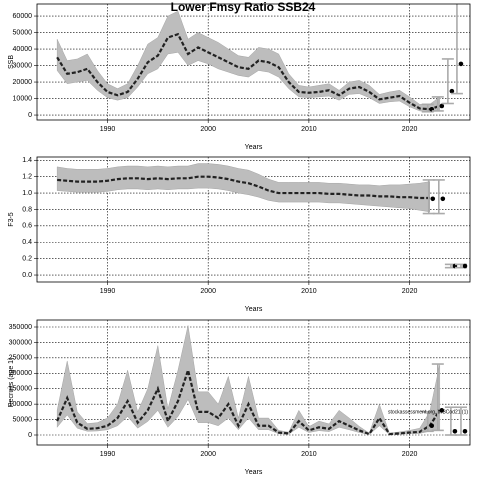  What do you see at coordinates (27, 258) in the screenshot?
I see `y-tick-label: 0.2` at bounding box center [27, 258].